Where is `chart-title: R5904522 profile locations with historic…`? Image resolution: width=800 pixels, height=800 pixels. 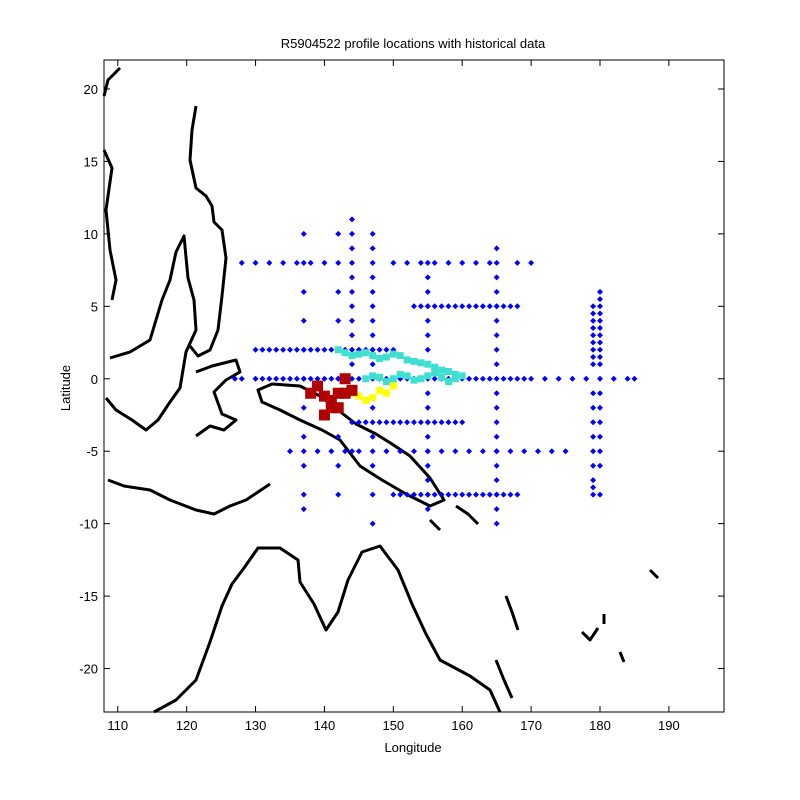
chart-title: R5904522 profile locations with historic… is located at coordinates (413, 43).